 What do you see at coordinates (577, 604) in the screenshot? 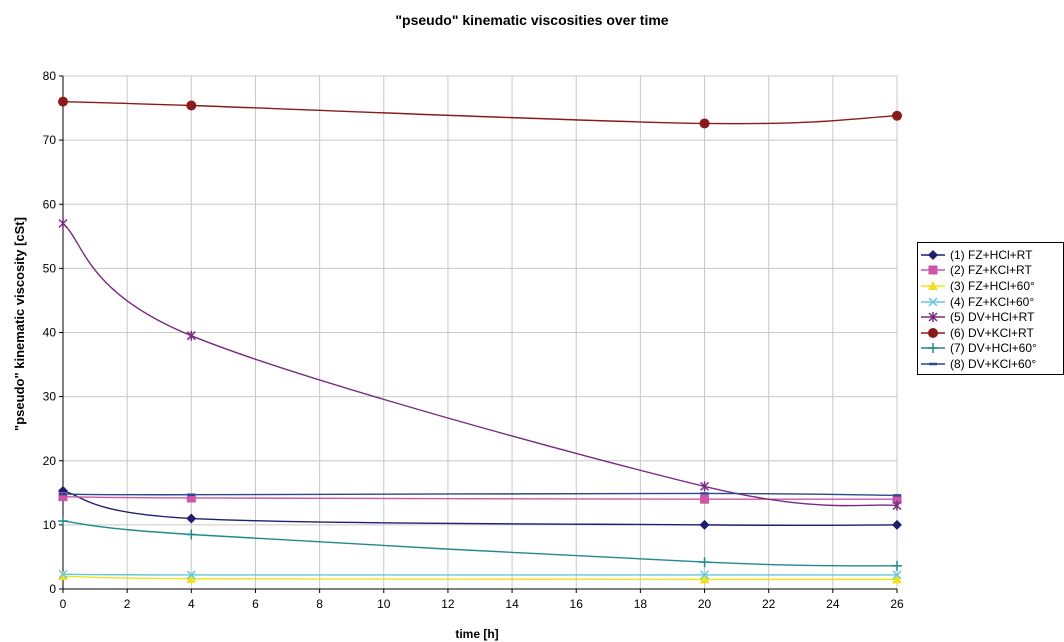
I see `x-tick-label: 16` at bounding box center [577, 604].